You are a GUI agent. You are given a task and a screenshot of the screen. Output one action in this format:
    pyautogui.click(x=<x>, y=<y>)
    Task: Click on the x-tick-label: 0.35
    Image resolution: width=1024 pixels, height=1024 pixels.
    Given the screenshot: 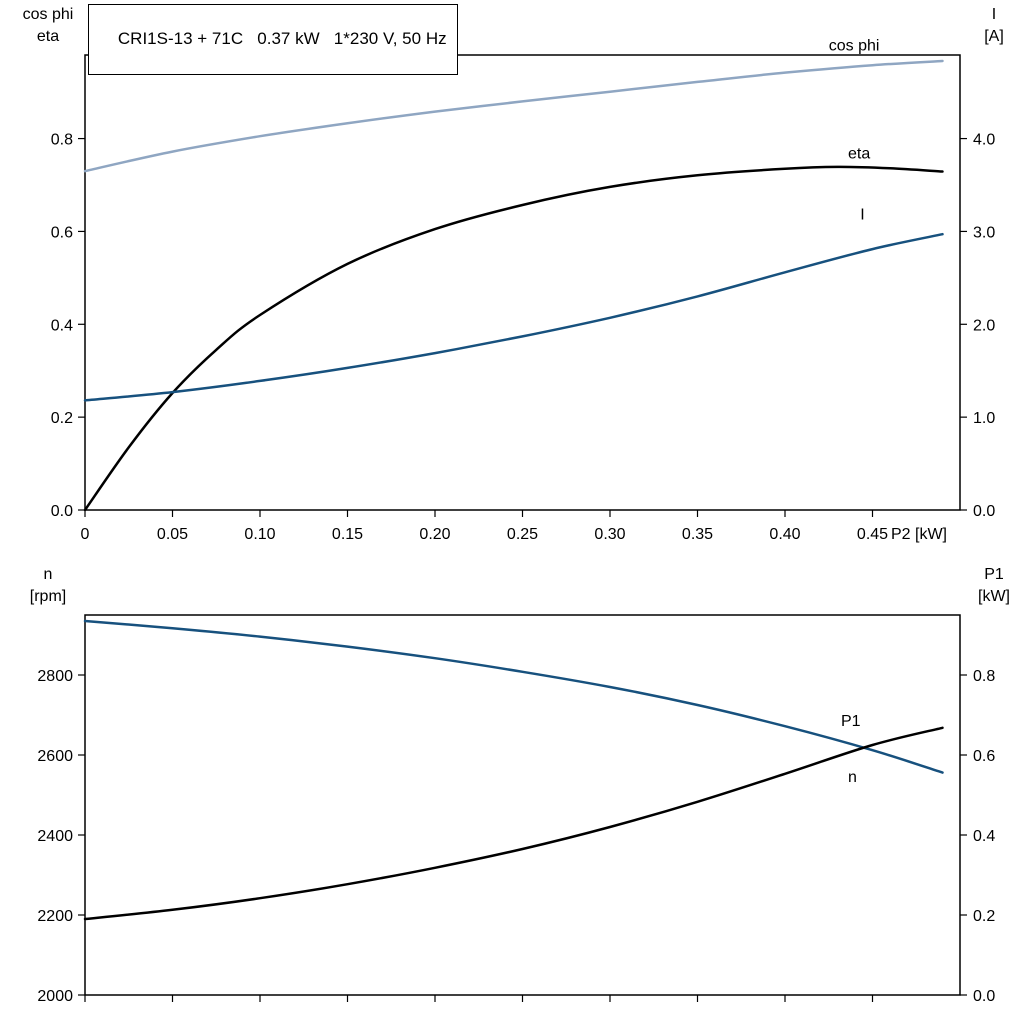 What is the action you would take?
    pyautogui.click(x=697, y=534)
    